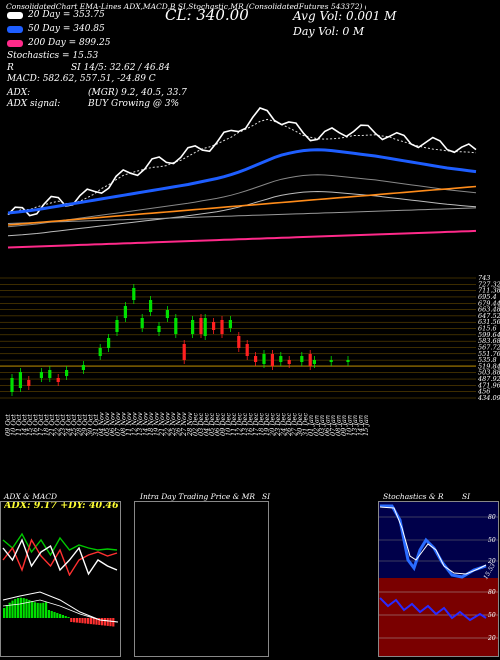 This screenshot has height=660, width=500. Describe the element at coordinates (223, 424) in the screenshot. I see `date-axis-label: 09 Dec` at that location.